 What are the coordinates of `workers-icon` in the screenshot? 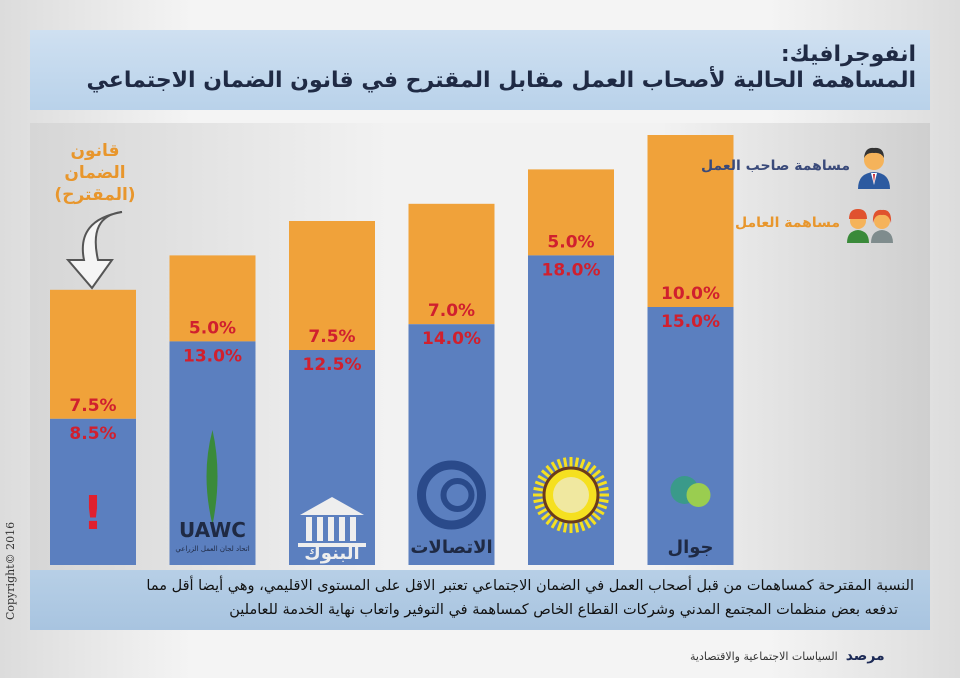 It's located at (870, 226).